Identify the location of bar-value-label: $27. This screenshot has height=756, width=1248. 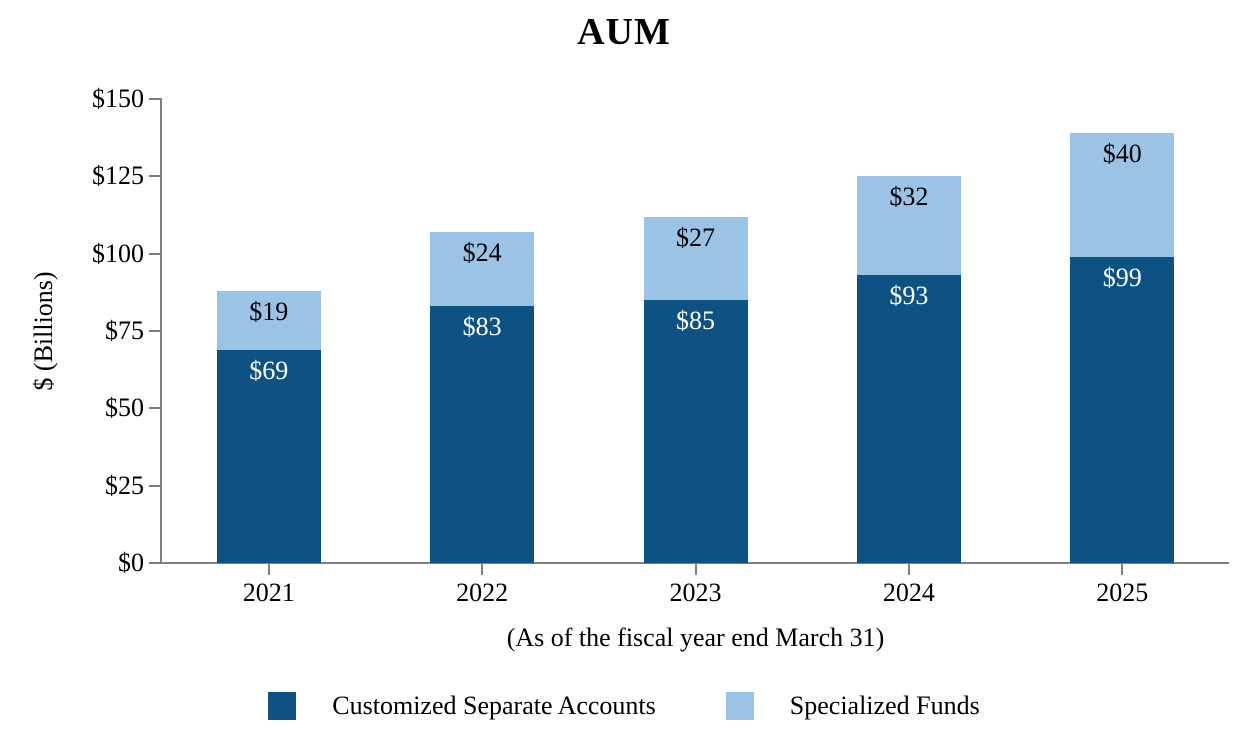
(695, 237).